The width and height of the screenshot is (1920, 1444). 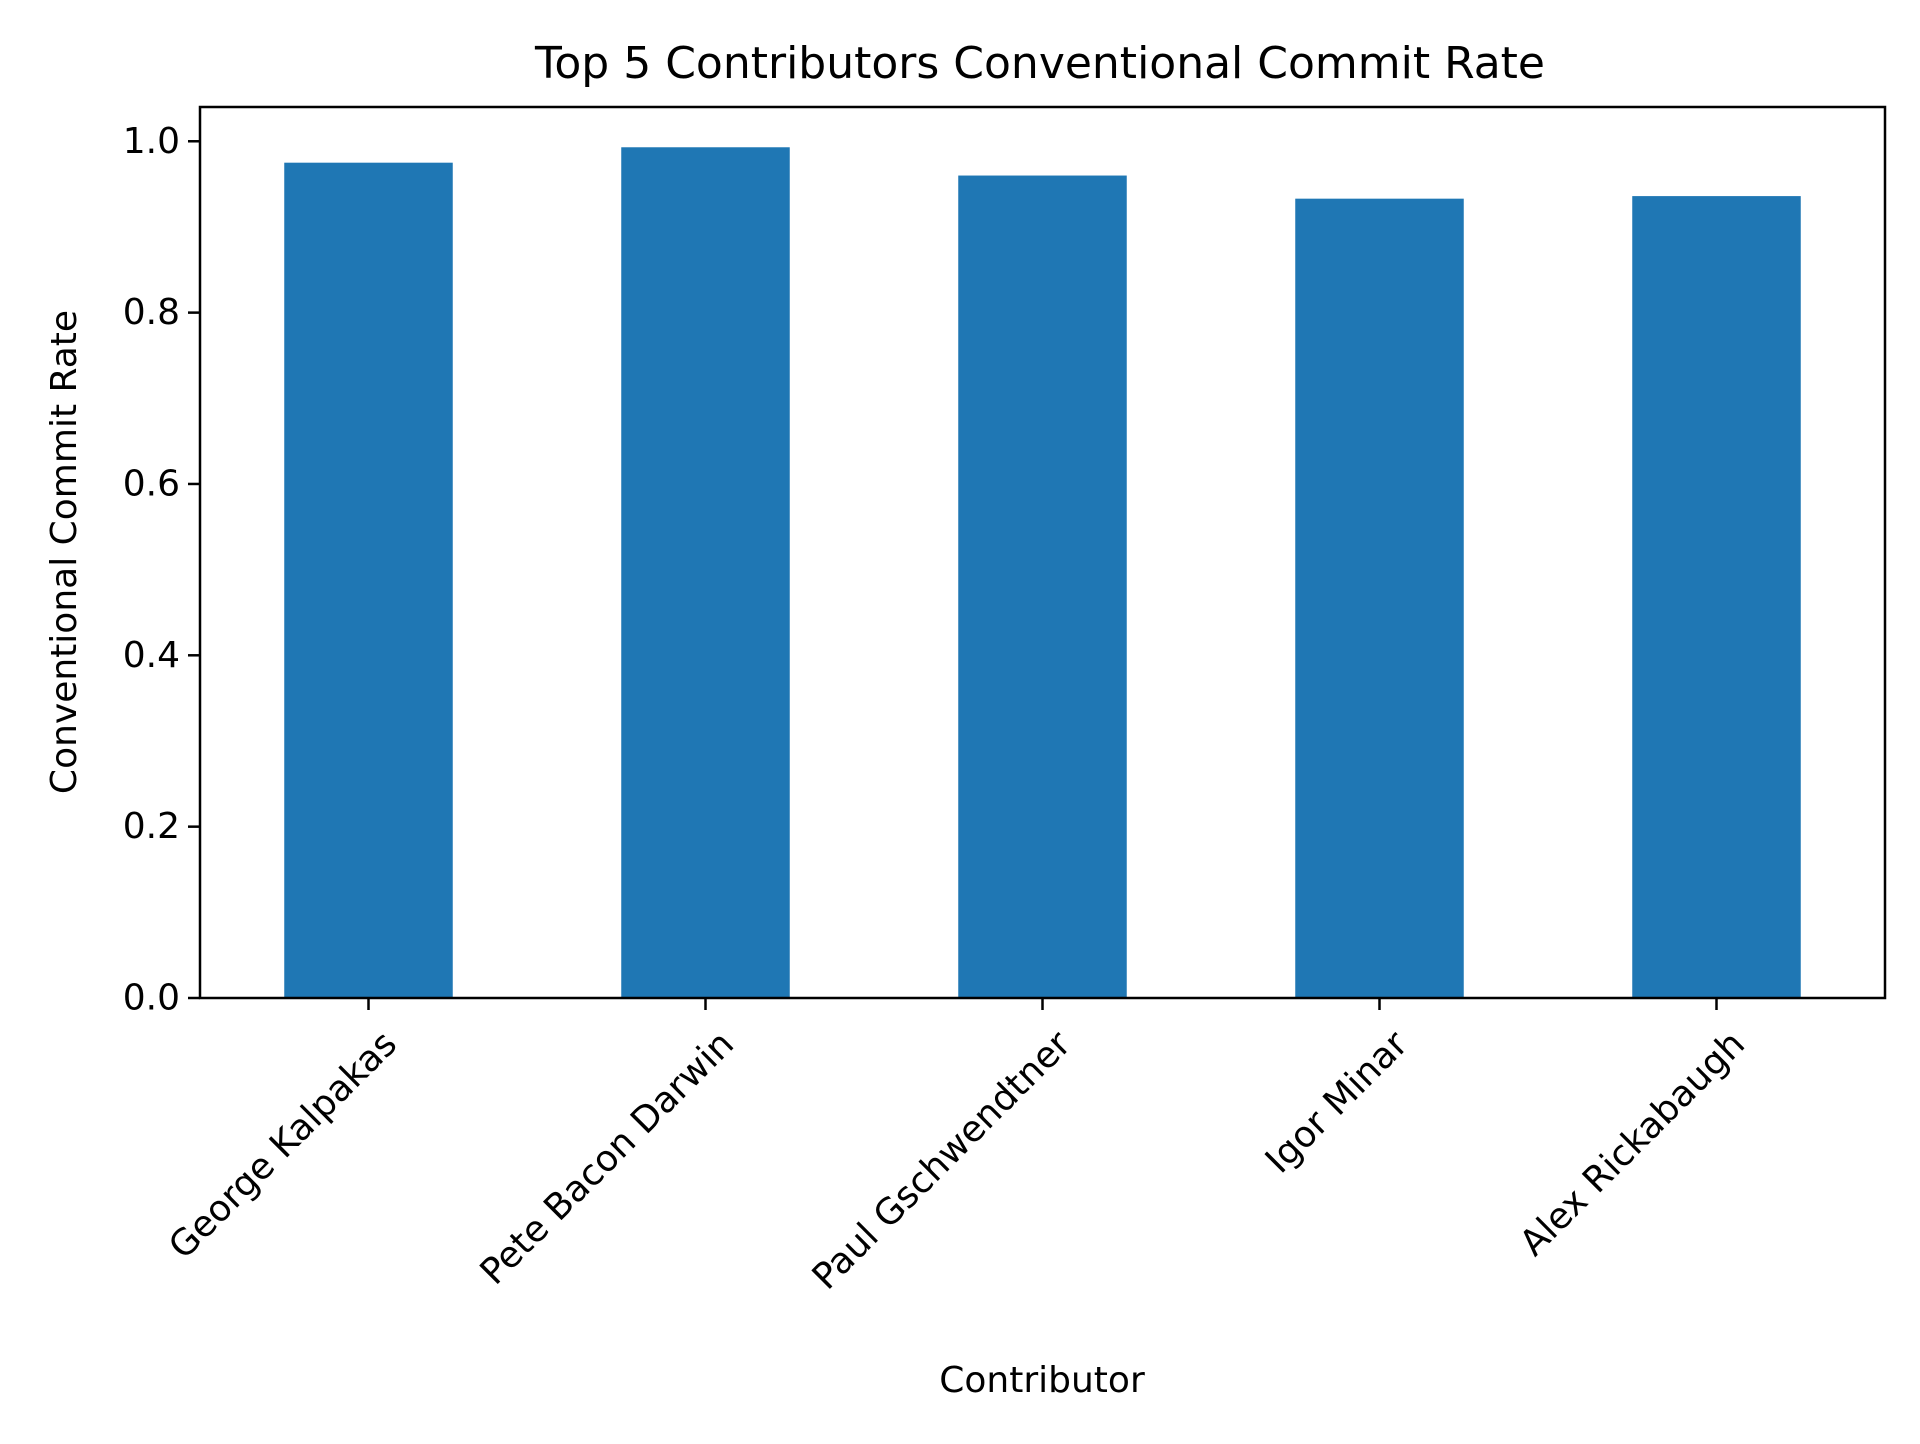 What do you see at coordinates (1379, 598) in the screenshot?
I see `bar-igor-minar` at bounding box center [1379, 598].